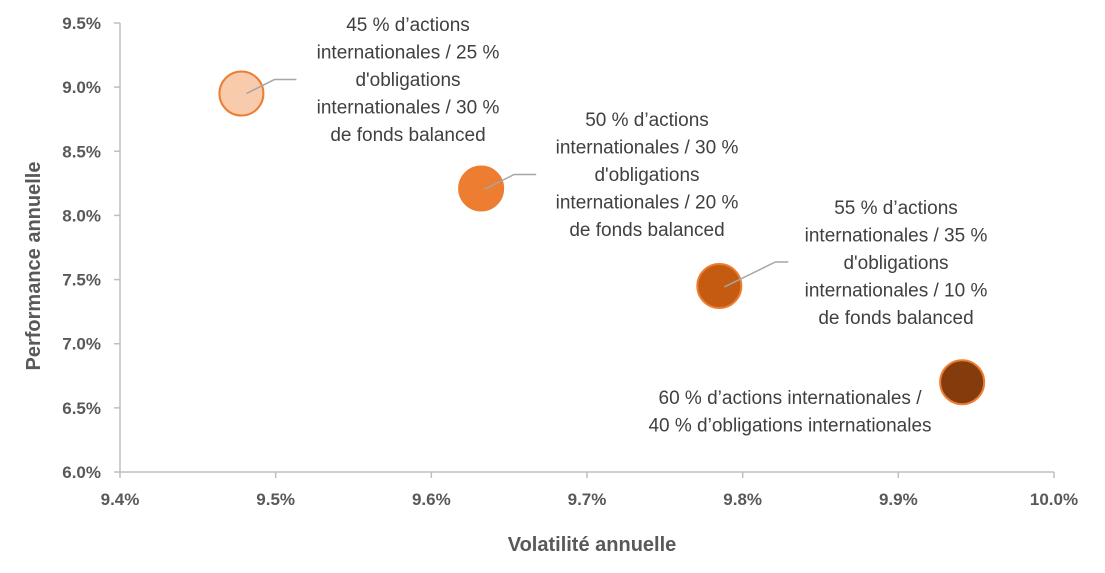  I want to click on y-tick-label: 9.0%, so click(81, 87).